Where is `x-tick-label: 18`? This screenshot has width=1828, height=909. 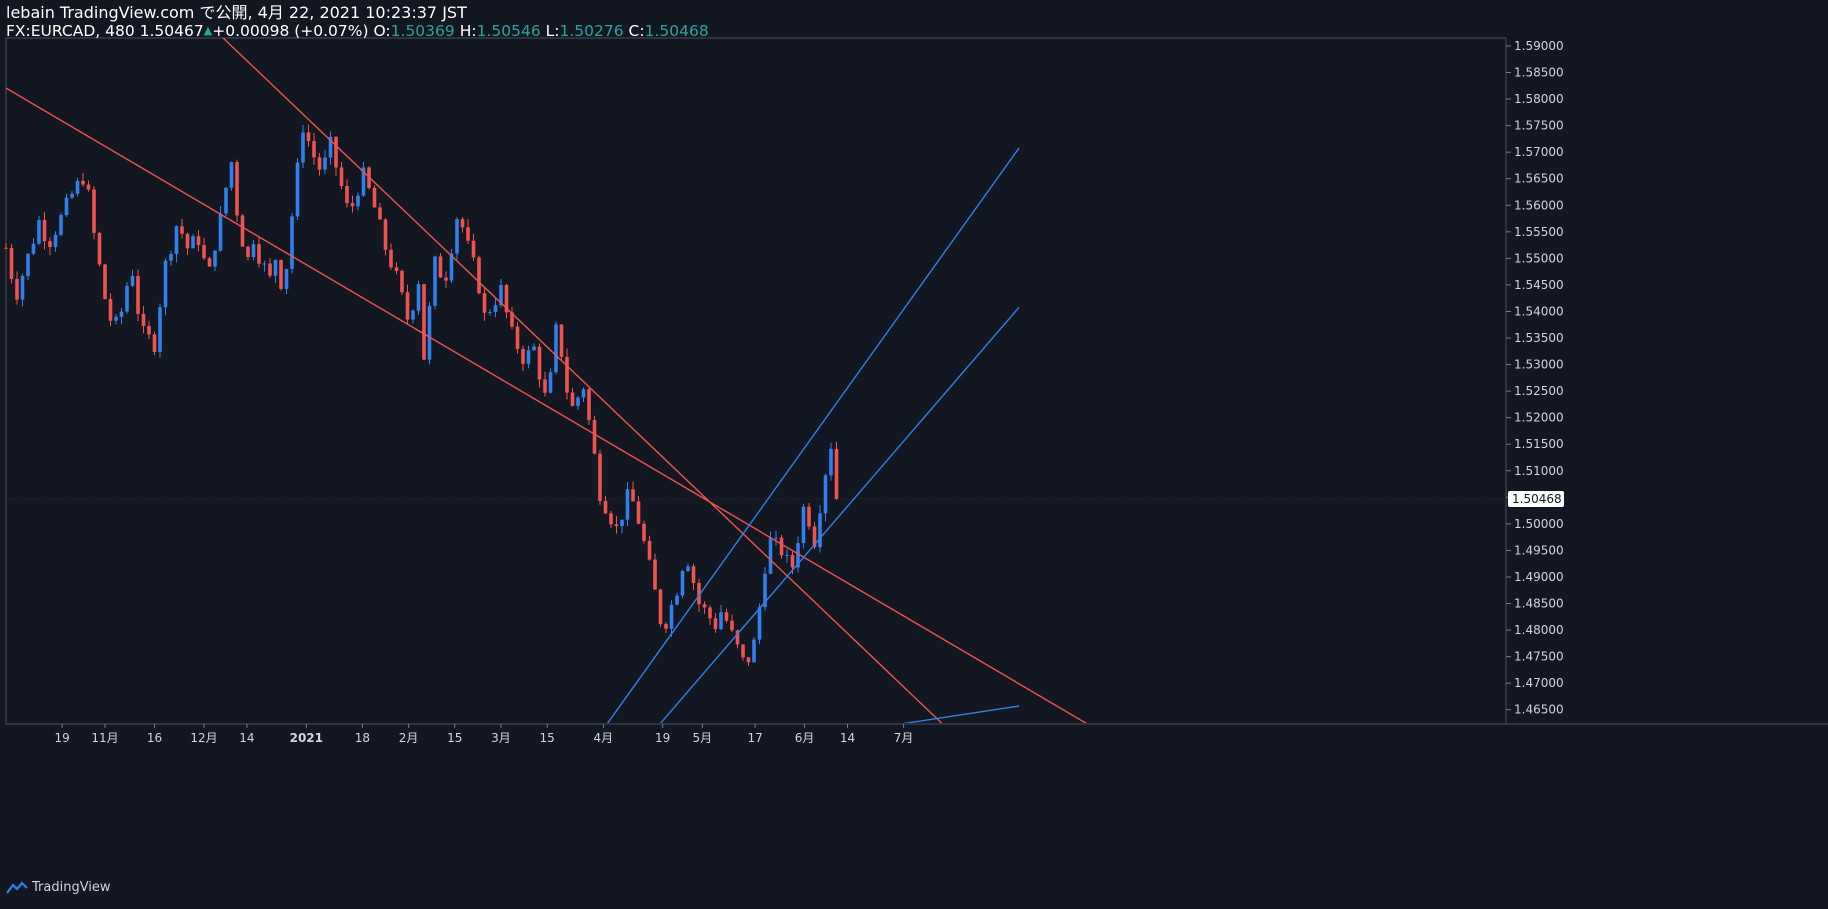 x-tick-label: 18 is located at coordinates (362, 738).